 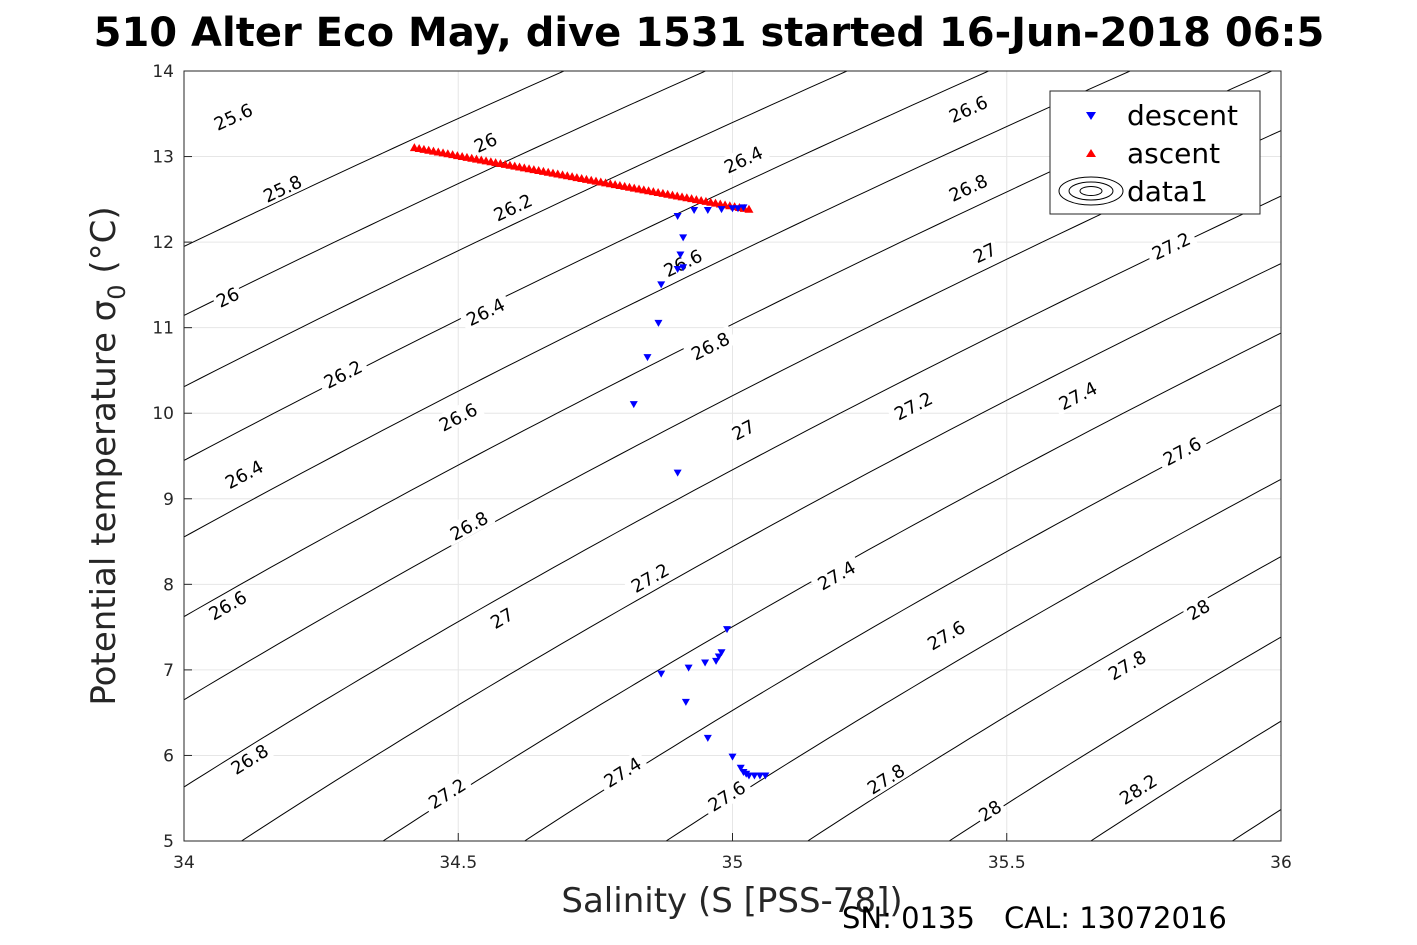 I want to click on y-tick-label: 11, so click(x=163, y=329).